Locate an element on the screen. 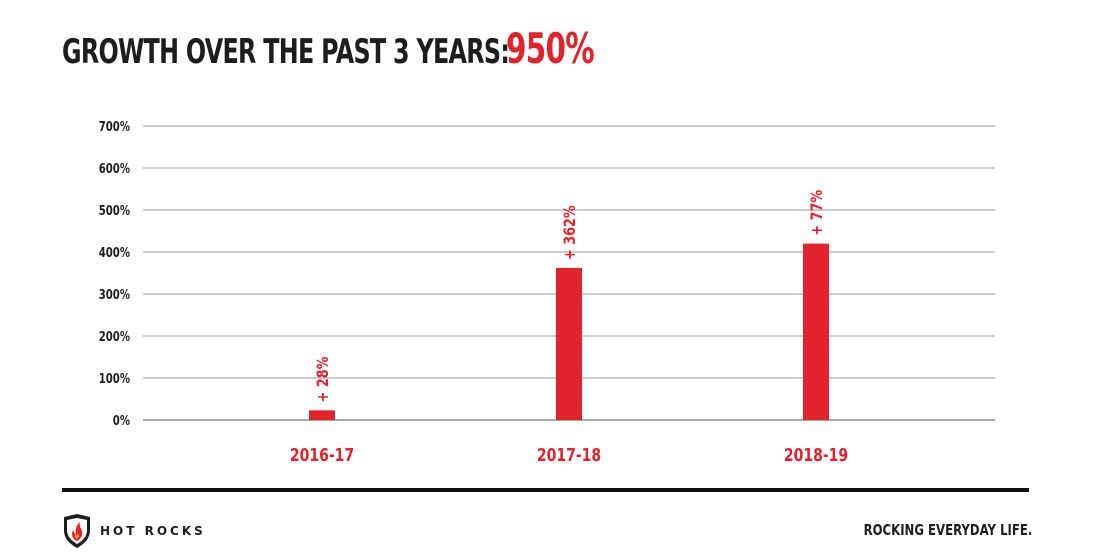  data-label: + 362% is located at coordinates (571, 232).